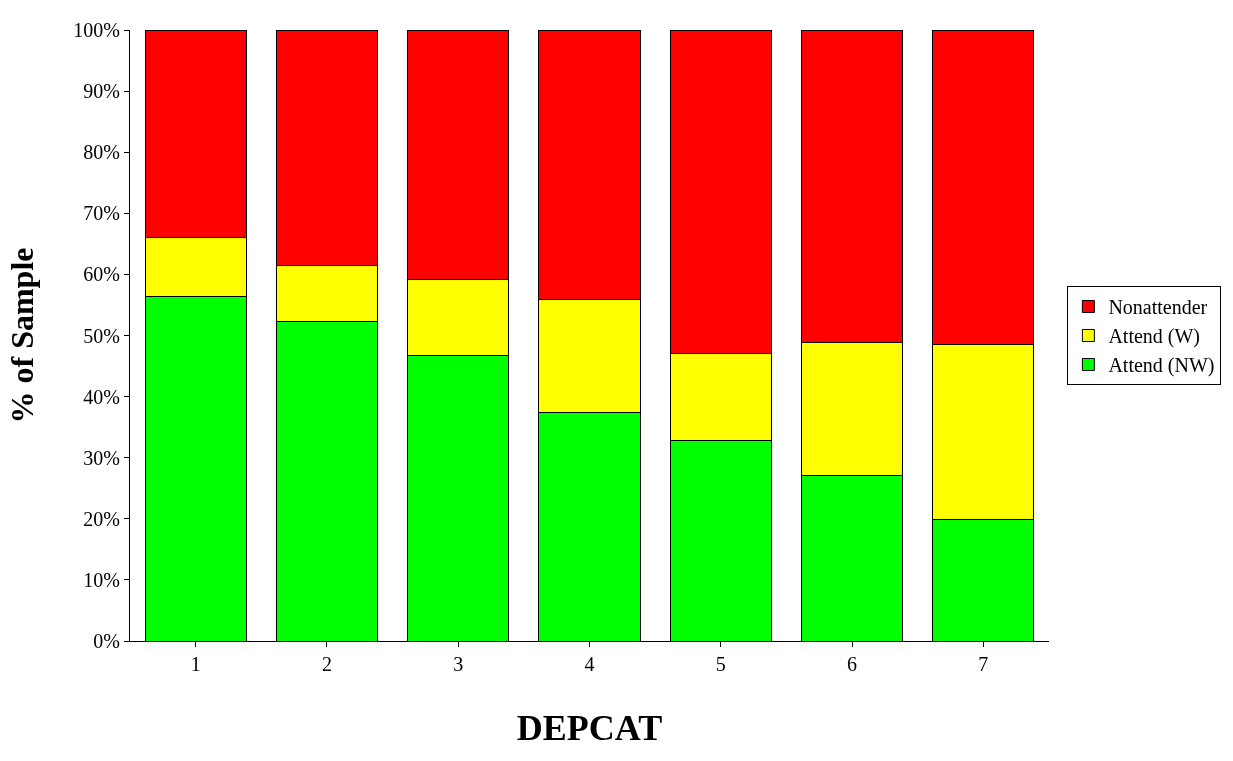 The width and height of the screenshot is (1233, 761). I want to click on x-tick-label: 6, so click(852, 664).